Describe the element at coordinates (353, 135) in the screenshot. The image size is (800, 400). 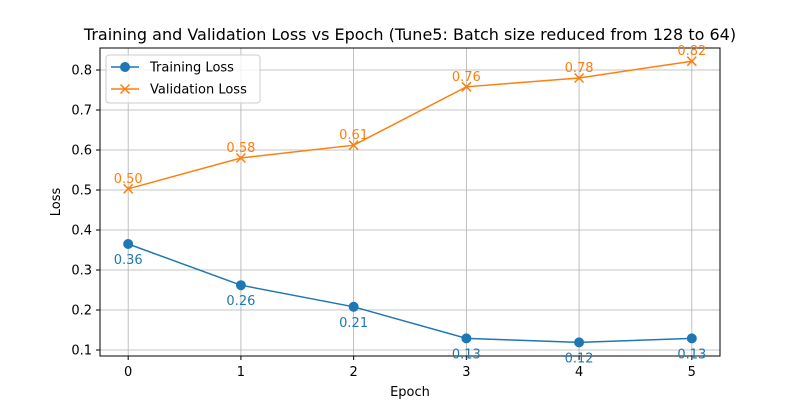
I see `validation-loss-data-label: 0.61` at that location.